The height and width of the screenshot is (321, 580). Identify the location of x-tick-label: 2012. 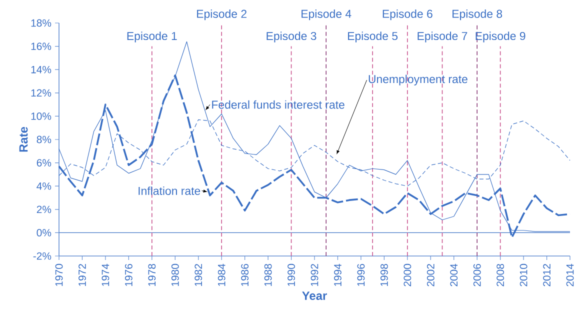
(546, 275).